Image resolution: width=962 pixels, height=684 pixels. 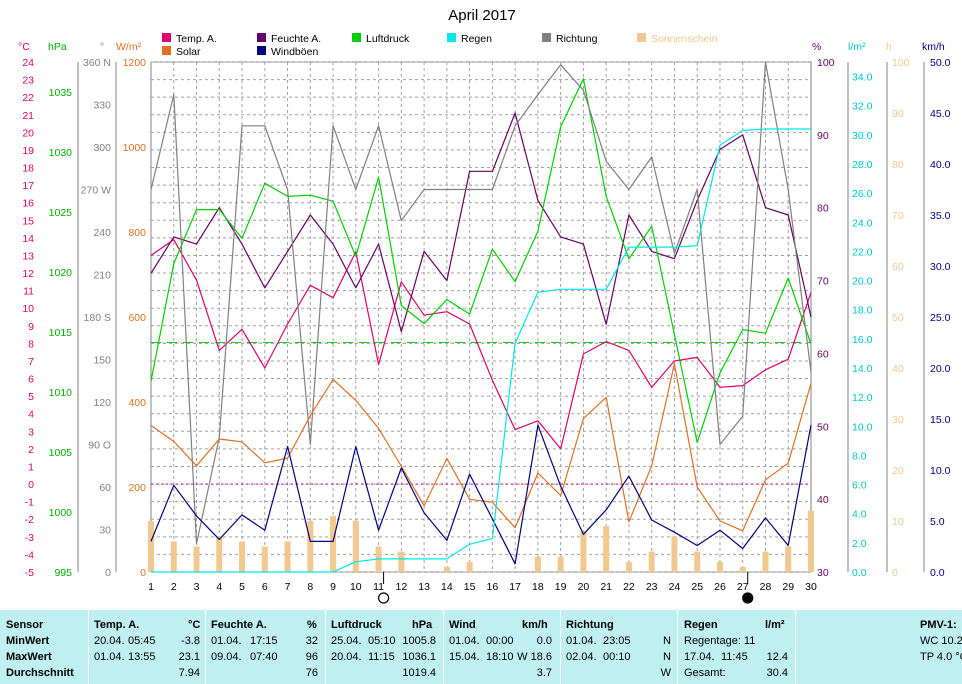 I want to click on x-tick-label: 11, so click(x=378, y=587).